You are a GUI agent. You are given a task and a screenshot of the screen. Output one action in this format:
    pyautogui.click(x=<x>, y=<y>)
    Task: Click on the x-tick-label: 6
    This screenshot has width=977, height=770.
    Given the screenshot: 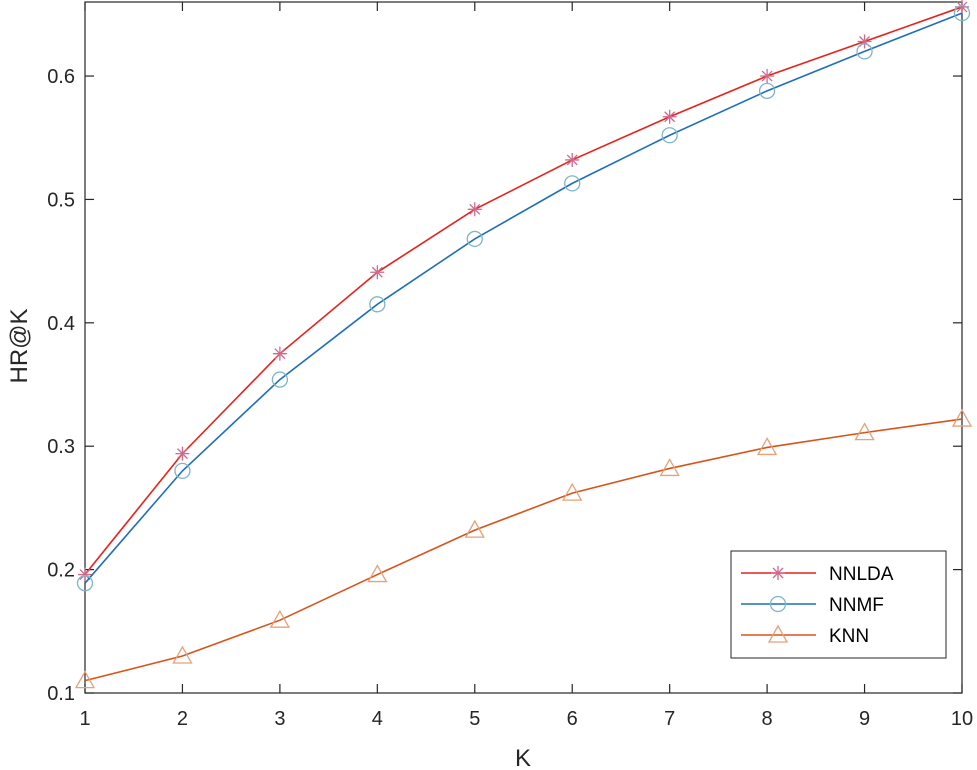 What is the action you would take?
    pyautogui.click(x=572, y=719)
    